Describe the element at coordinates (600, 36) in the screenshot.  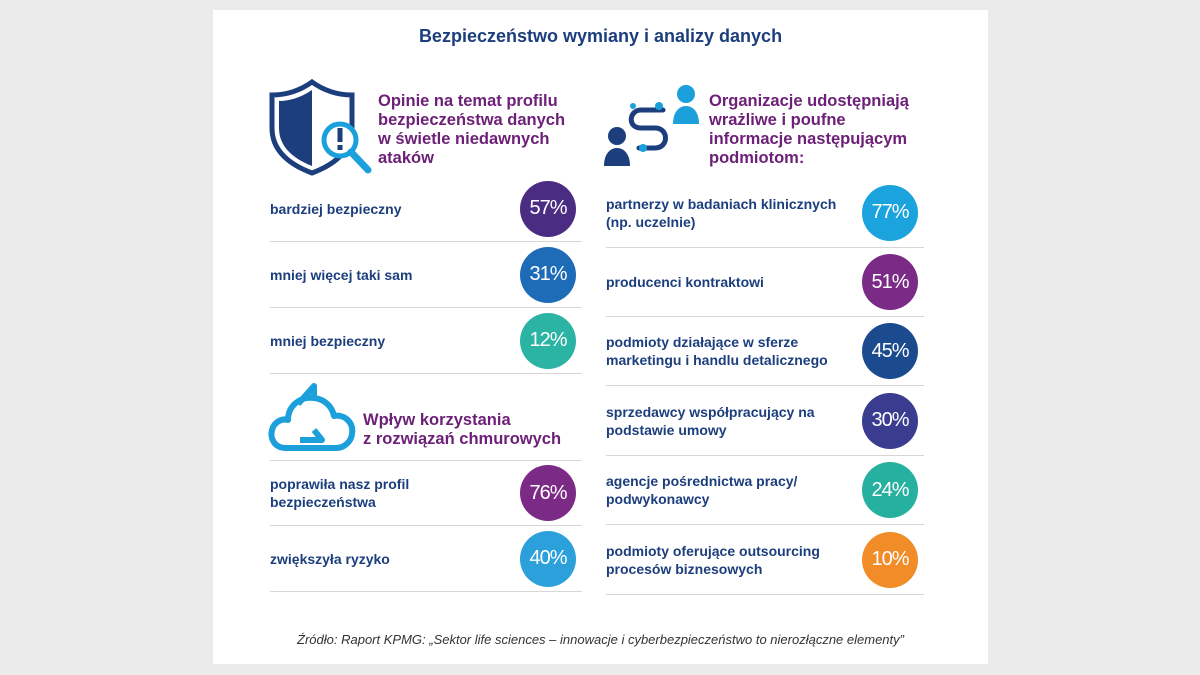
I see `page-title: Bezpieczeństwo wymiany i analizy danych` at that location.